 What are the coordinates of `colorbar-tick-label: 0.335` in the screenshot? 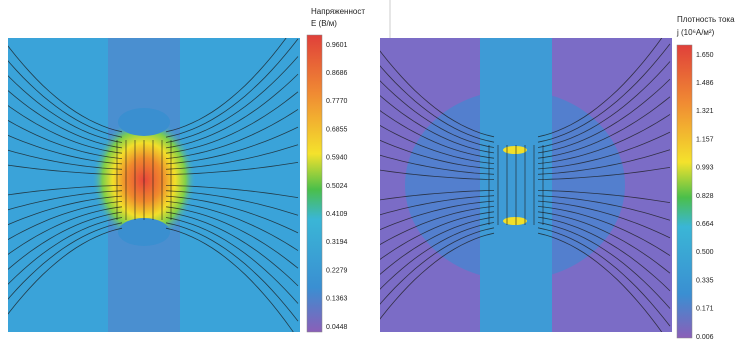 It's located at (705, 280).